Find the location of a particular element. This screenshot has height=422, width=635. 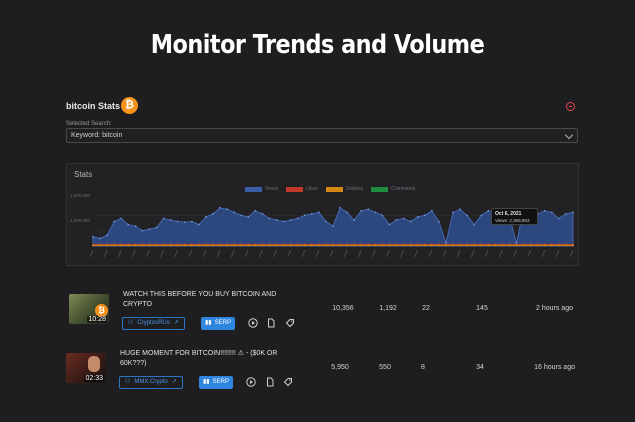

close-icon is located at coordinates (570, 106).